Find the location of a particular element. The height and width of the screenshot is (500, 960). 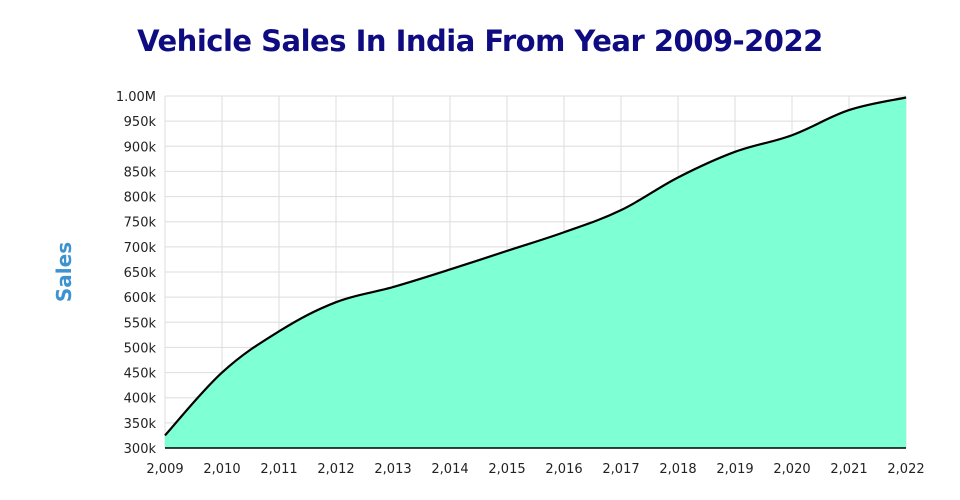

y-tick-label: 550k is located at coordinates (140, 323).